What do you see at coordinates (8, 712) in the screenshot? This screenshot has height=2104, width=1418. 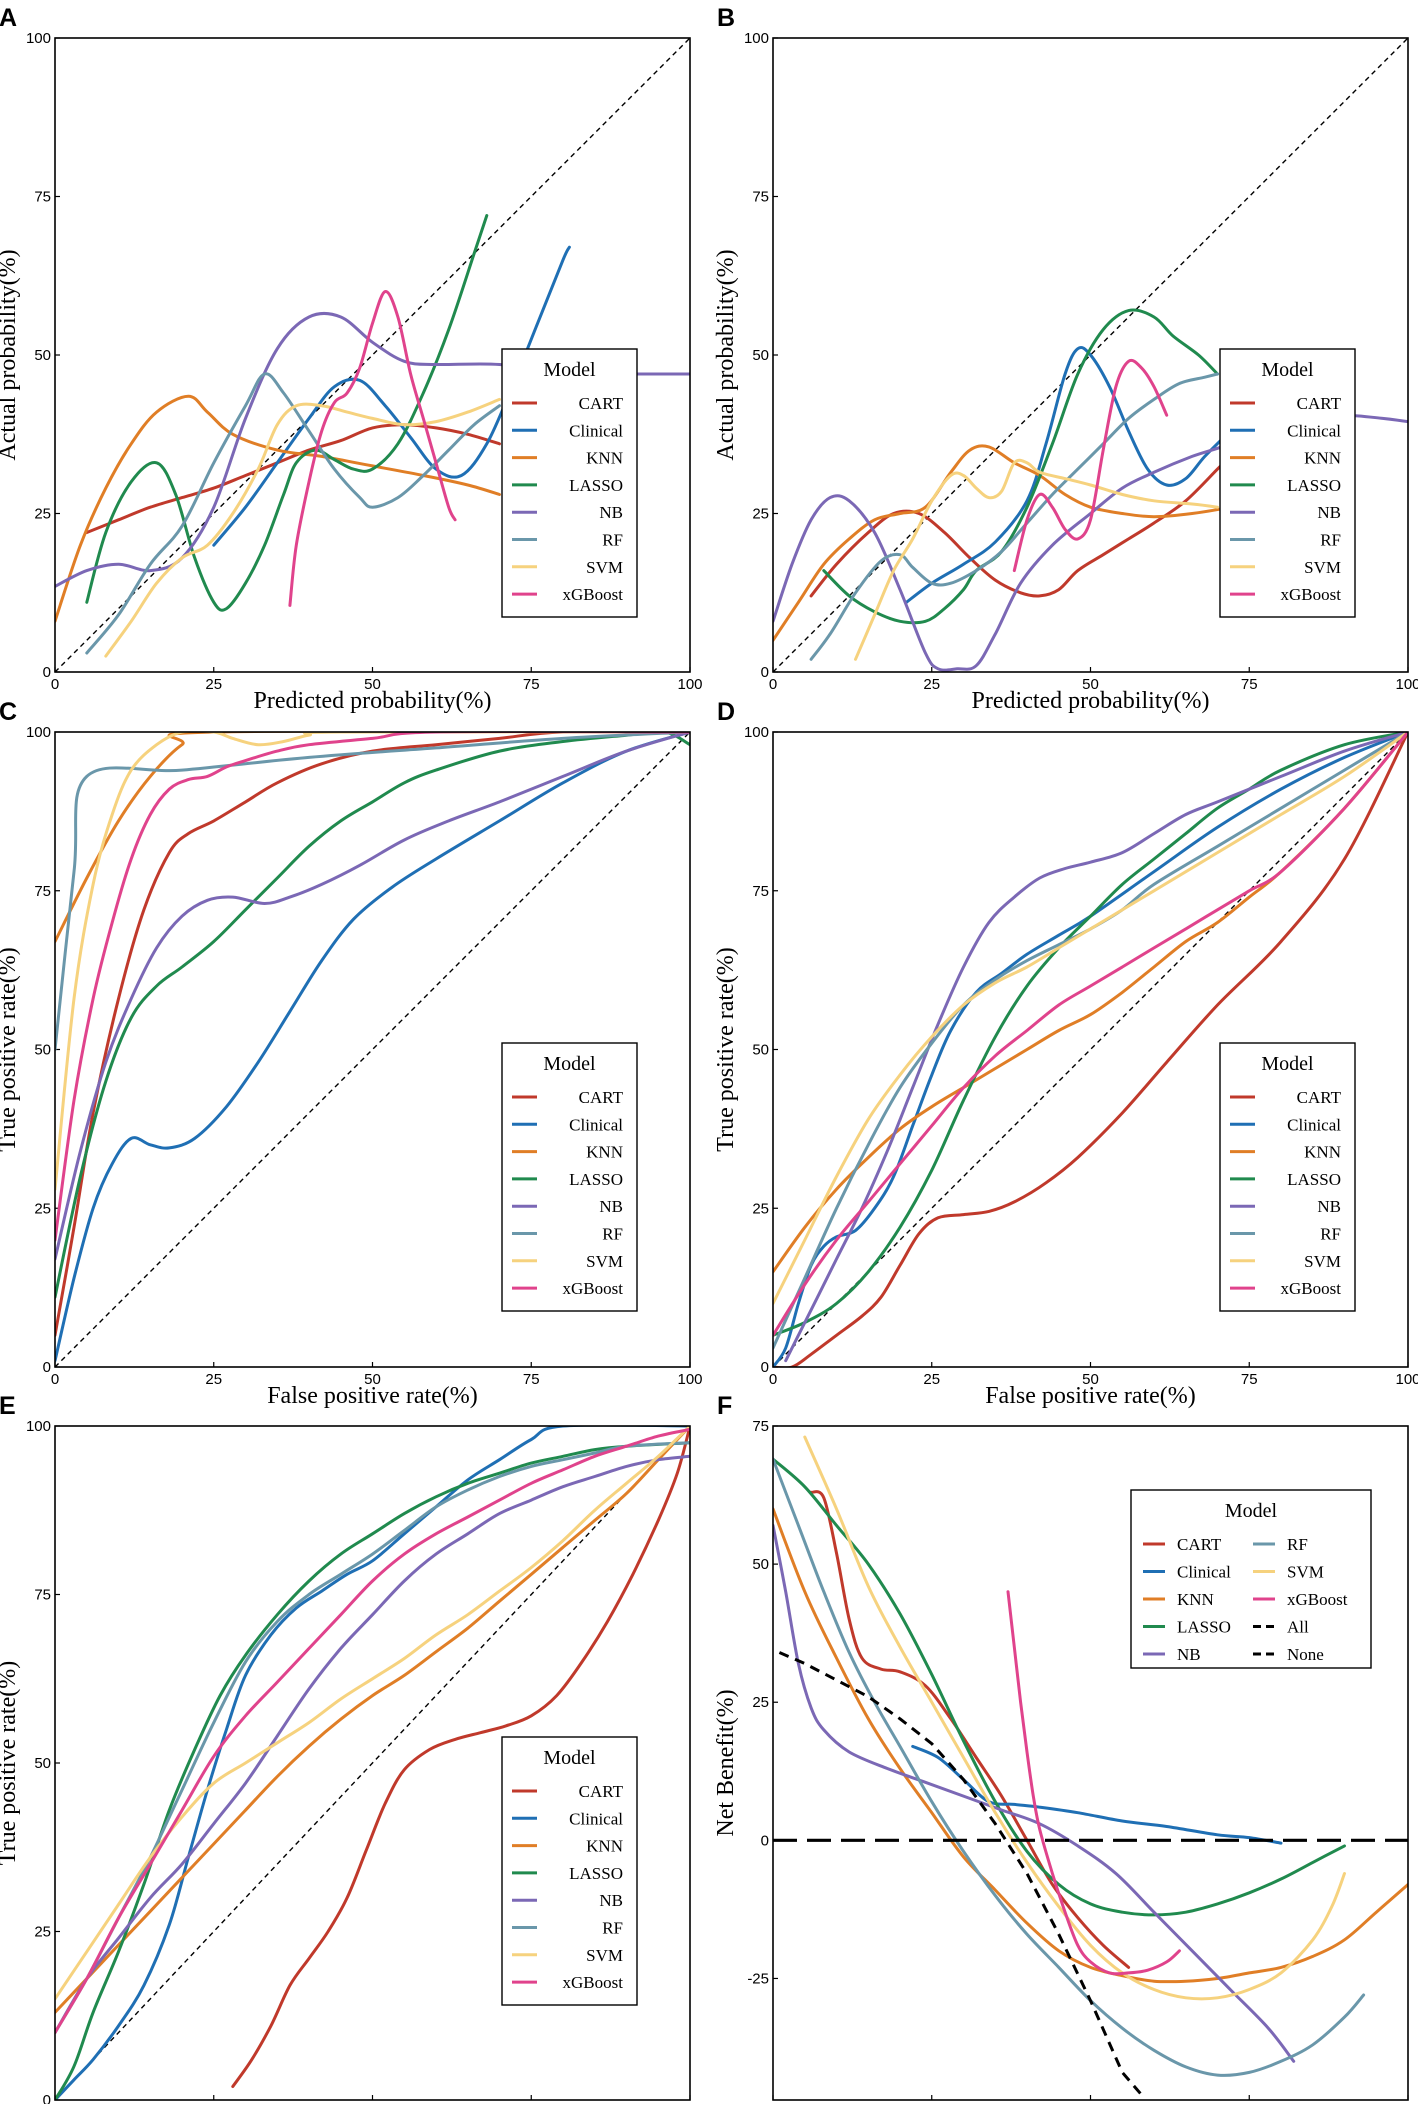 I see `panel-letter: C` at bounding box center [8, 712].